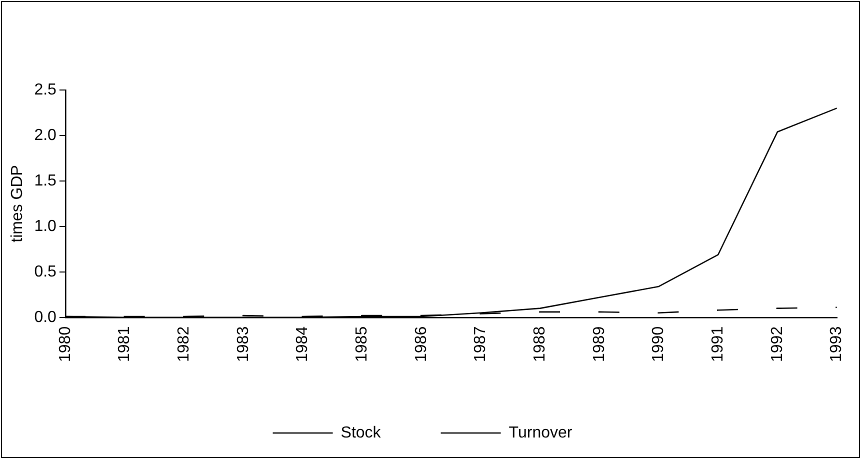 This screenshot has width=861, height=459. I want to click on x-tick-label: 1990, so click(659, 344).